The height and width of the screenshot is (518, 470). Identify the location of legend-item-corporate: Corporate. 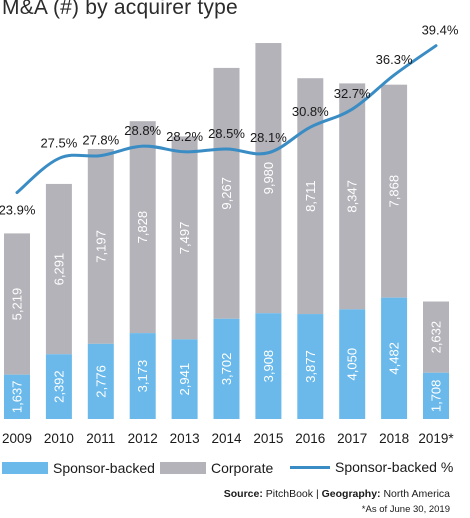
(216, 468).